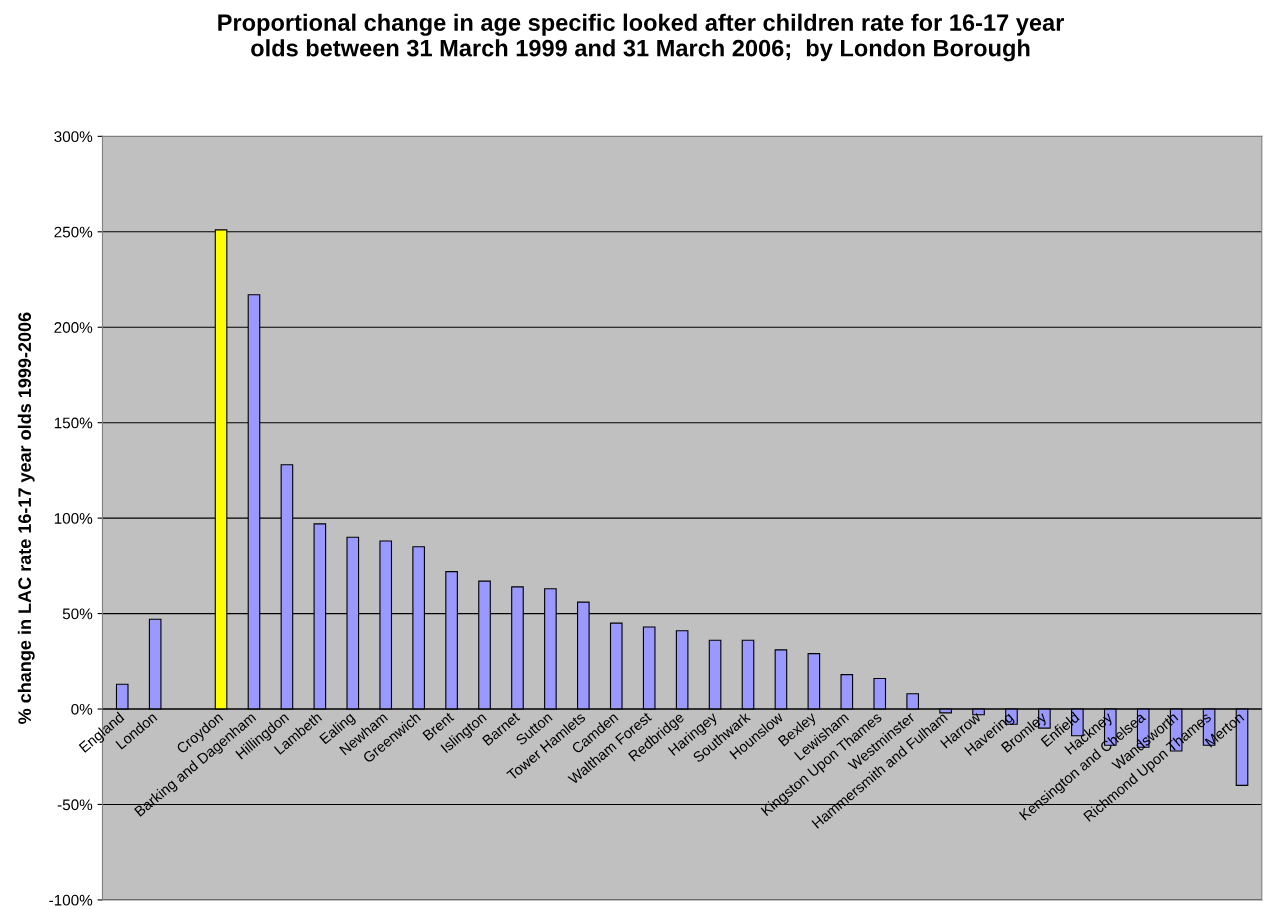 The height and width of the screenshot is (909, 1281). Describe the element at coordinates (73, 137) in the screenshot. I see `y-tick-label: 300%` at that location.